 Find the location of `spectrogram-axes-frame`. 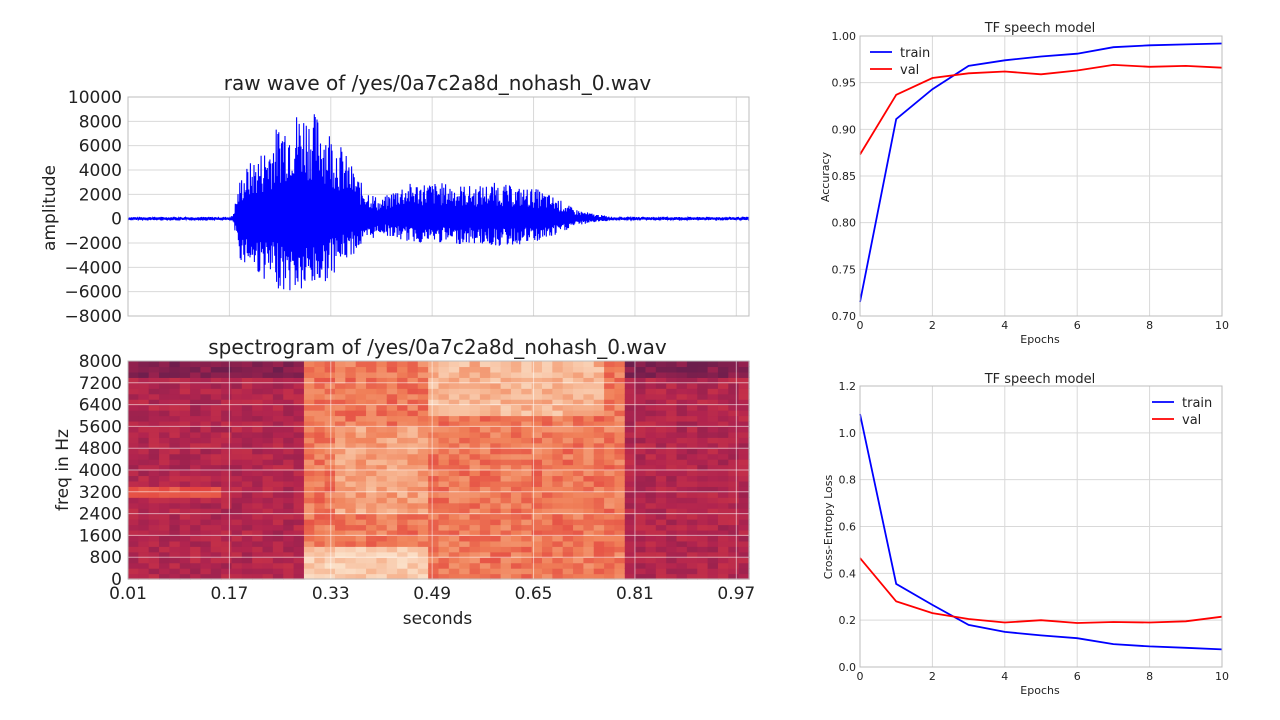

spectrogram-axes-frame is located at coordinates (438, 470).